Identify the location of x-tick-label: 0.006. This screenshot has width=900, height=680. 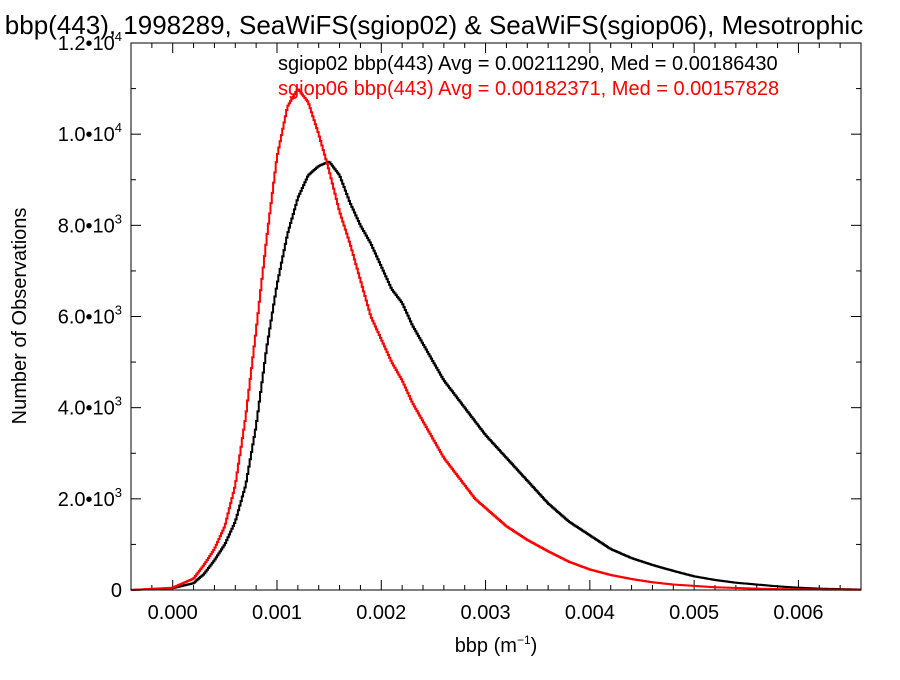
(798, 613).